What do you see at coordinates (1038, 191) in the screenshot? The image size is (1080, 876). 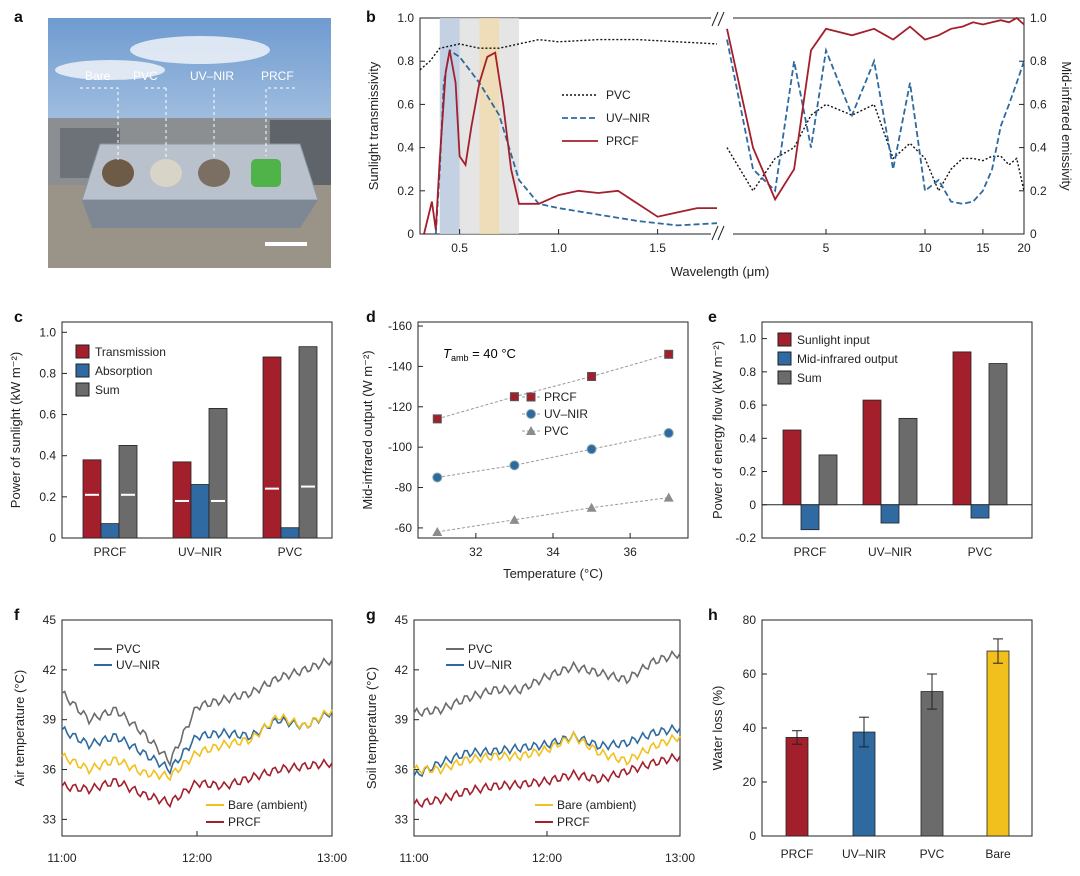 I see `y-tick-label-right: 0.2` at bounding box center [1038, 191].